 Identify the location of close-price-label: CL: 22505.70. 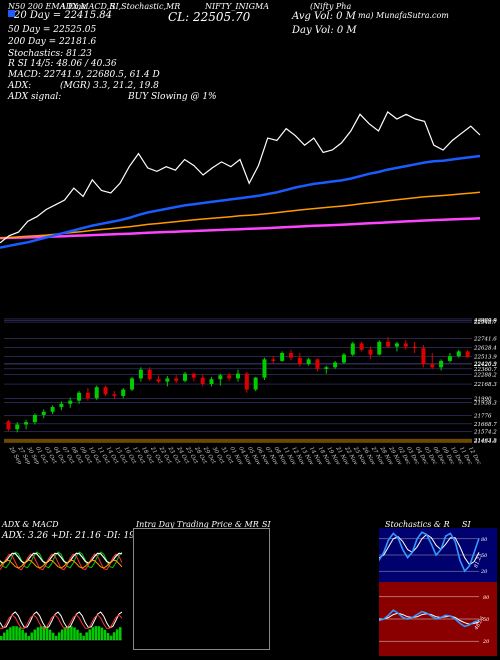
(209, 17).